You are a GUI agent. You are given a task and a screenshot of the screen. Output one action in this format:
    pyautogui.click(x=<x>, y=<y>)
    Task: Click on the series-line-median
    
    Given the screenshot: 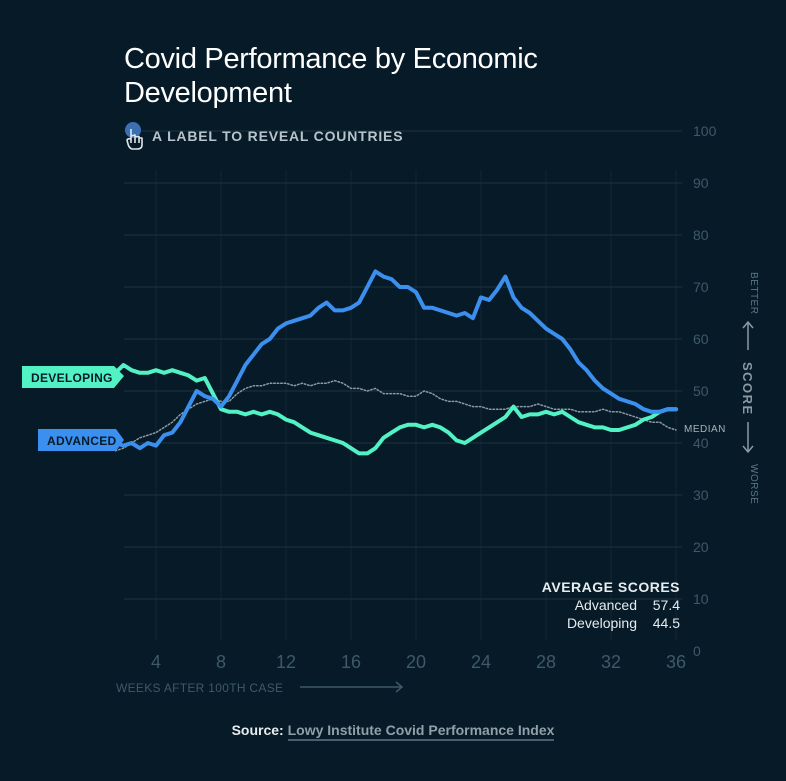 What is the action you would take?
    pyautogui.click(x=395, y=415)
    